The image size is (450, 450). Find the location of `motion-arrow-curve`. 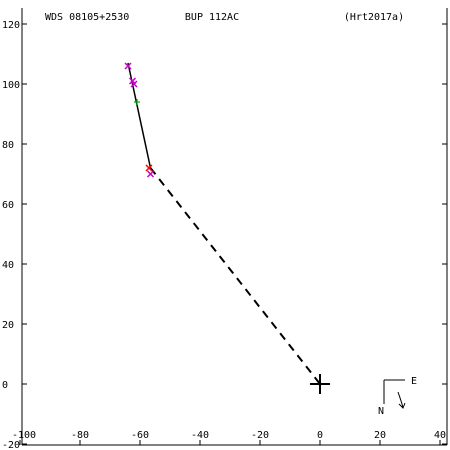

motion-arrow-curve is located at coordinates (400, 400).